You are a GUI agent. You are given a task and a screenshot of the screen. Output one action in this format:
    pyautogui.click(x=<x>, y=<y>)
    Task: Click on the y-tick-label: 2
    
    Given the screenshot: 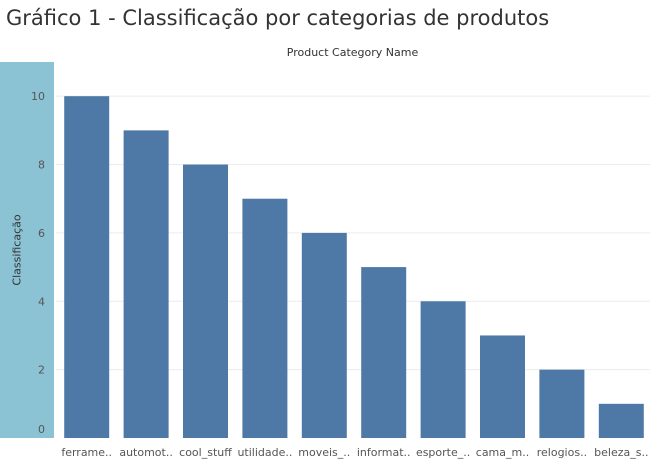 What is the action you would take?
    pyautogui.click(x=41, y=370)
    